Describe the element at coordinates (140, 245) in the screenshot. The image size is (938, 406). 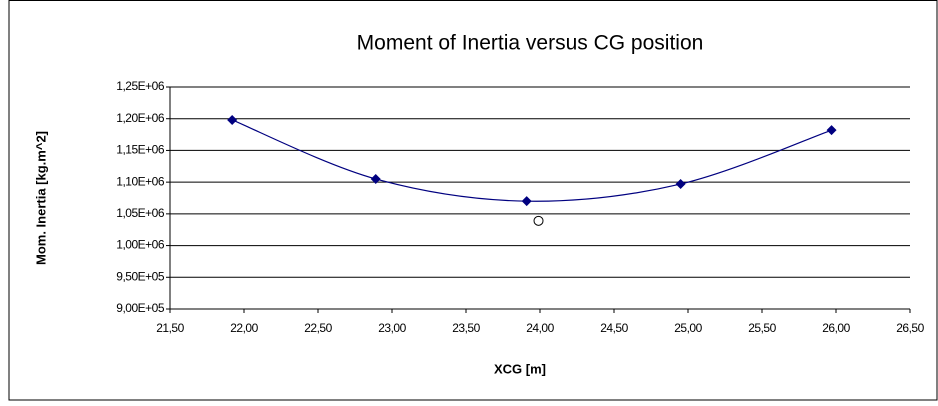
I see `y-tick-label: 1,00E+06` at that location.